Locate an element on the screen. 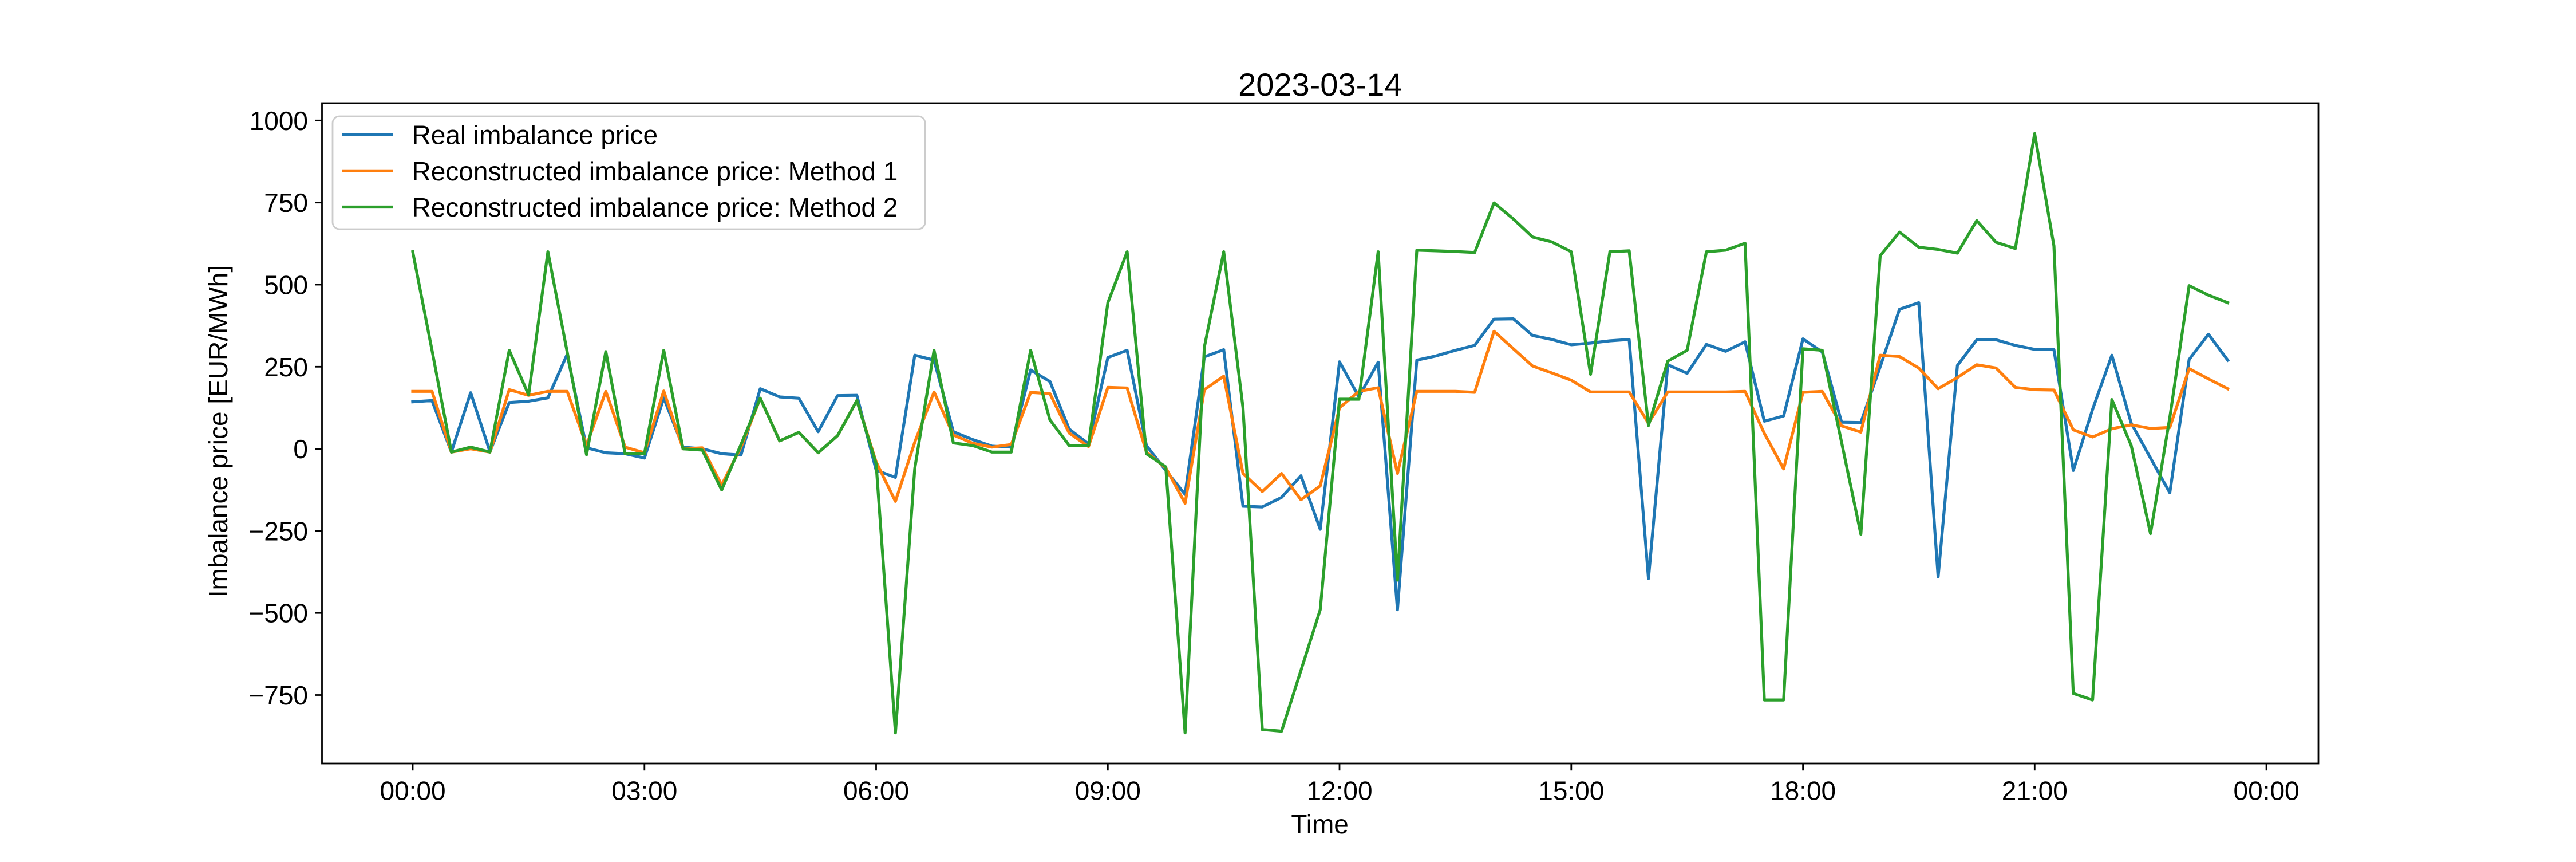 This screenshot has width=2576, height=862. svg-text:Reconstructed imbalance price:: Reconstructed imbalance price: Method 2 is located at coordinates (655, 207).